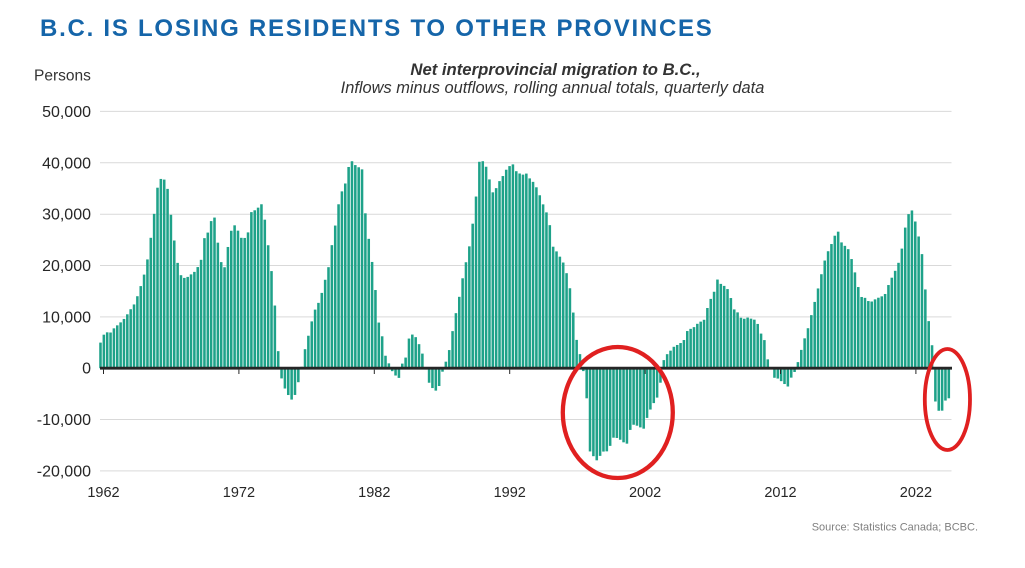 Image resolution: width=1025 pixels, height=568 pixels. I want to click on svg-text: 1982, so click(374, 493).